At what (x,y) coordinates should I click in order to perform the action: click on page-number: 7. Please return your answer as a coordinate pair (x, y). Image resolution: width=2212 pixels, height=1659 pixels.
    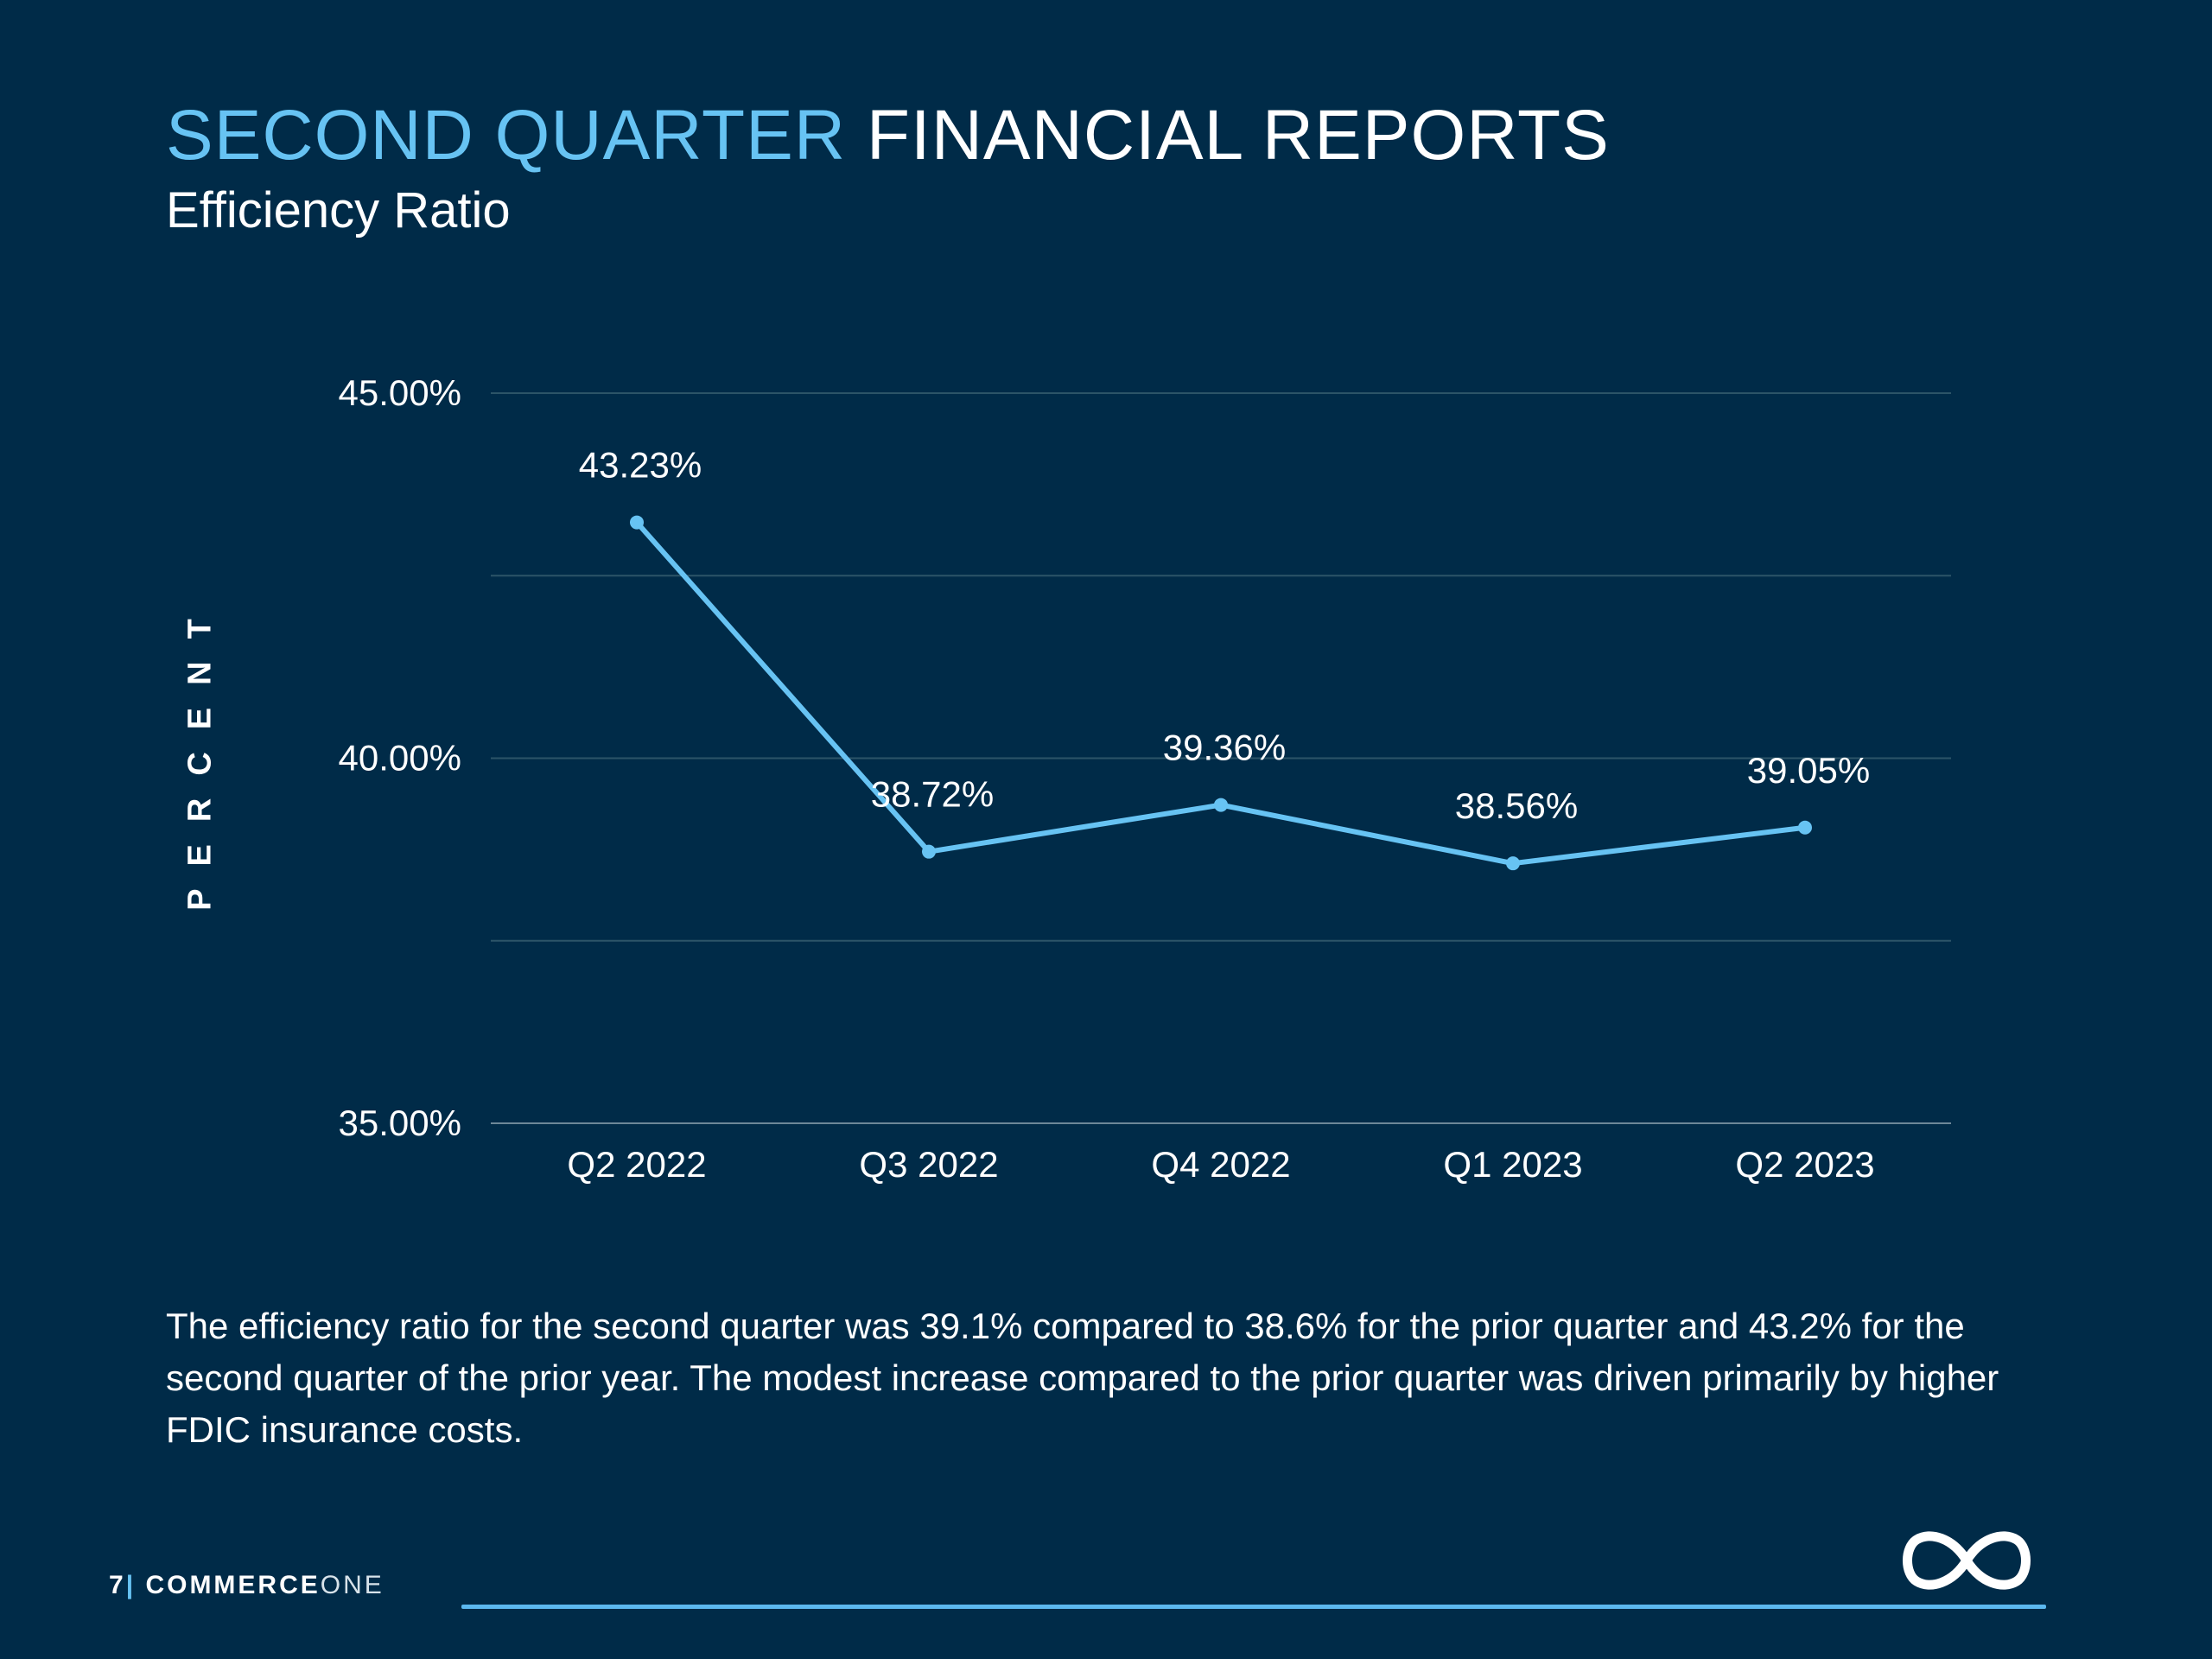
    Looking at the image, I should click on (117, 1585).